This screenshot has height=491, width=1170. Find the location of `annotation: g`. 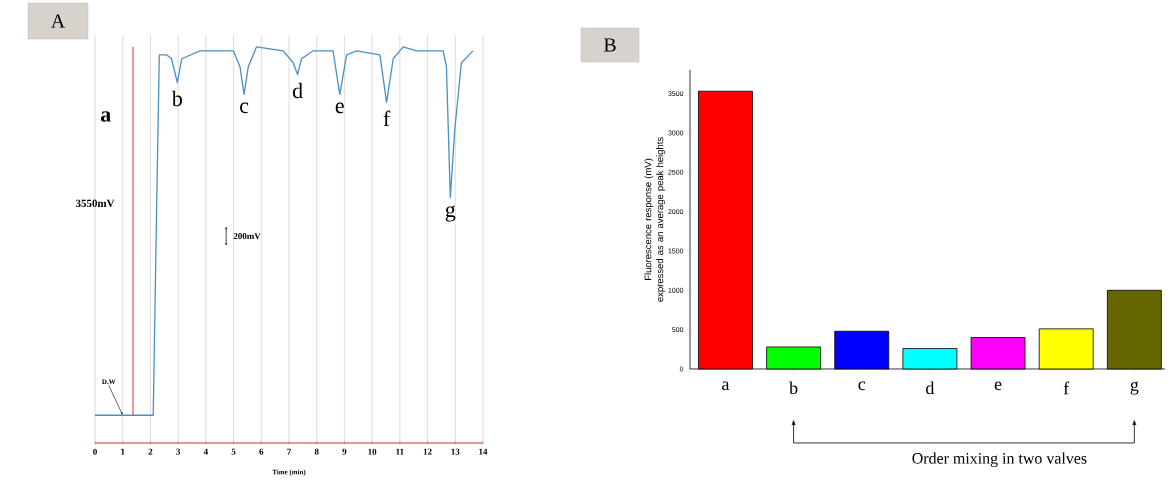

annotation: g is located at coordinates (450, 213).